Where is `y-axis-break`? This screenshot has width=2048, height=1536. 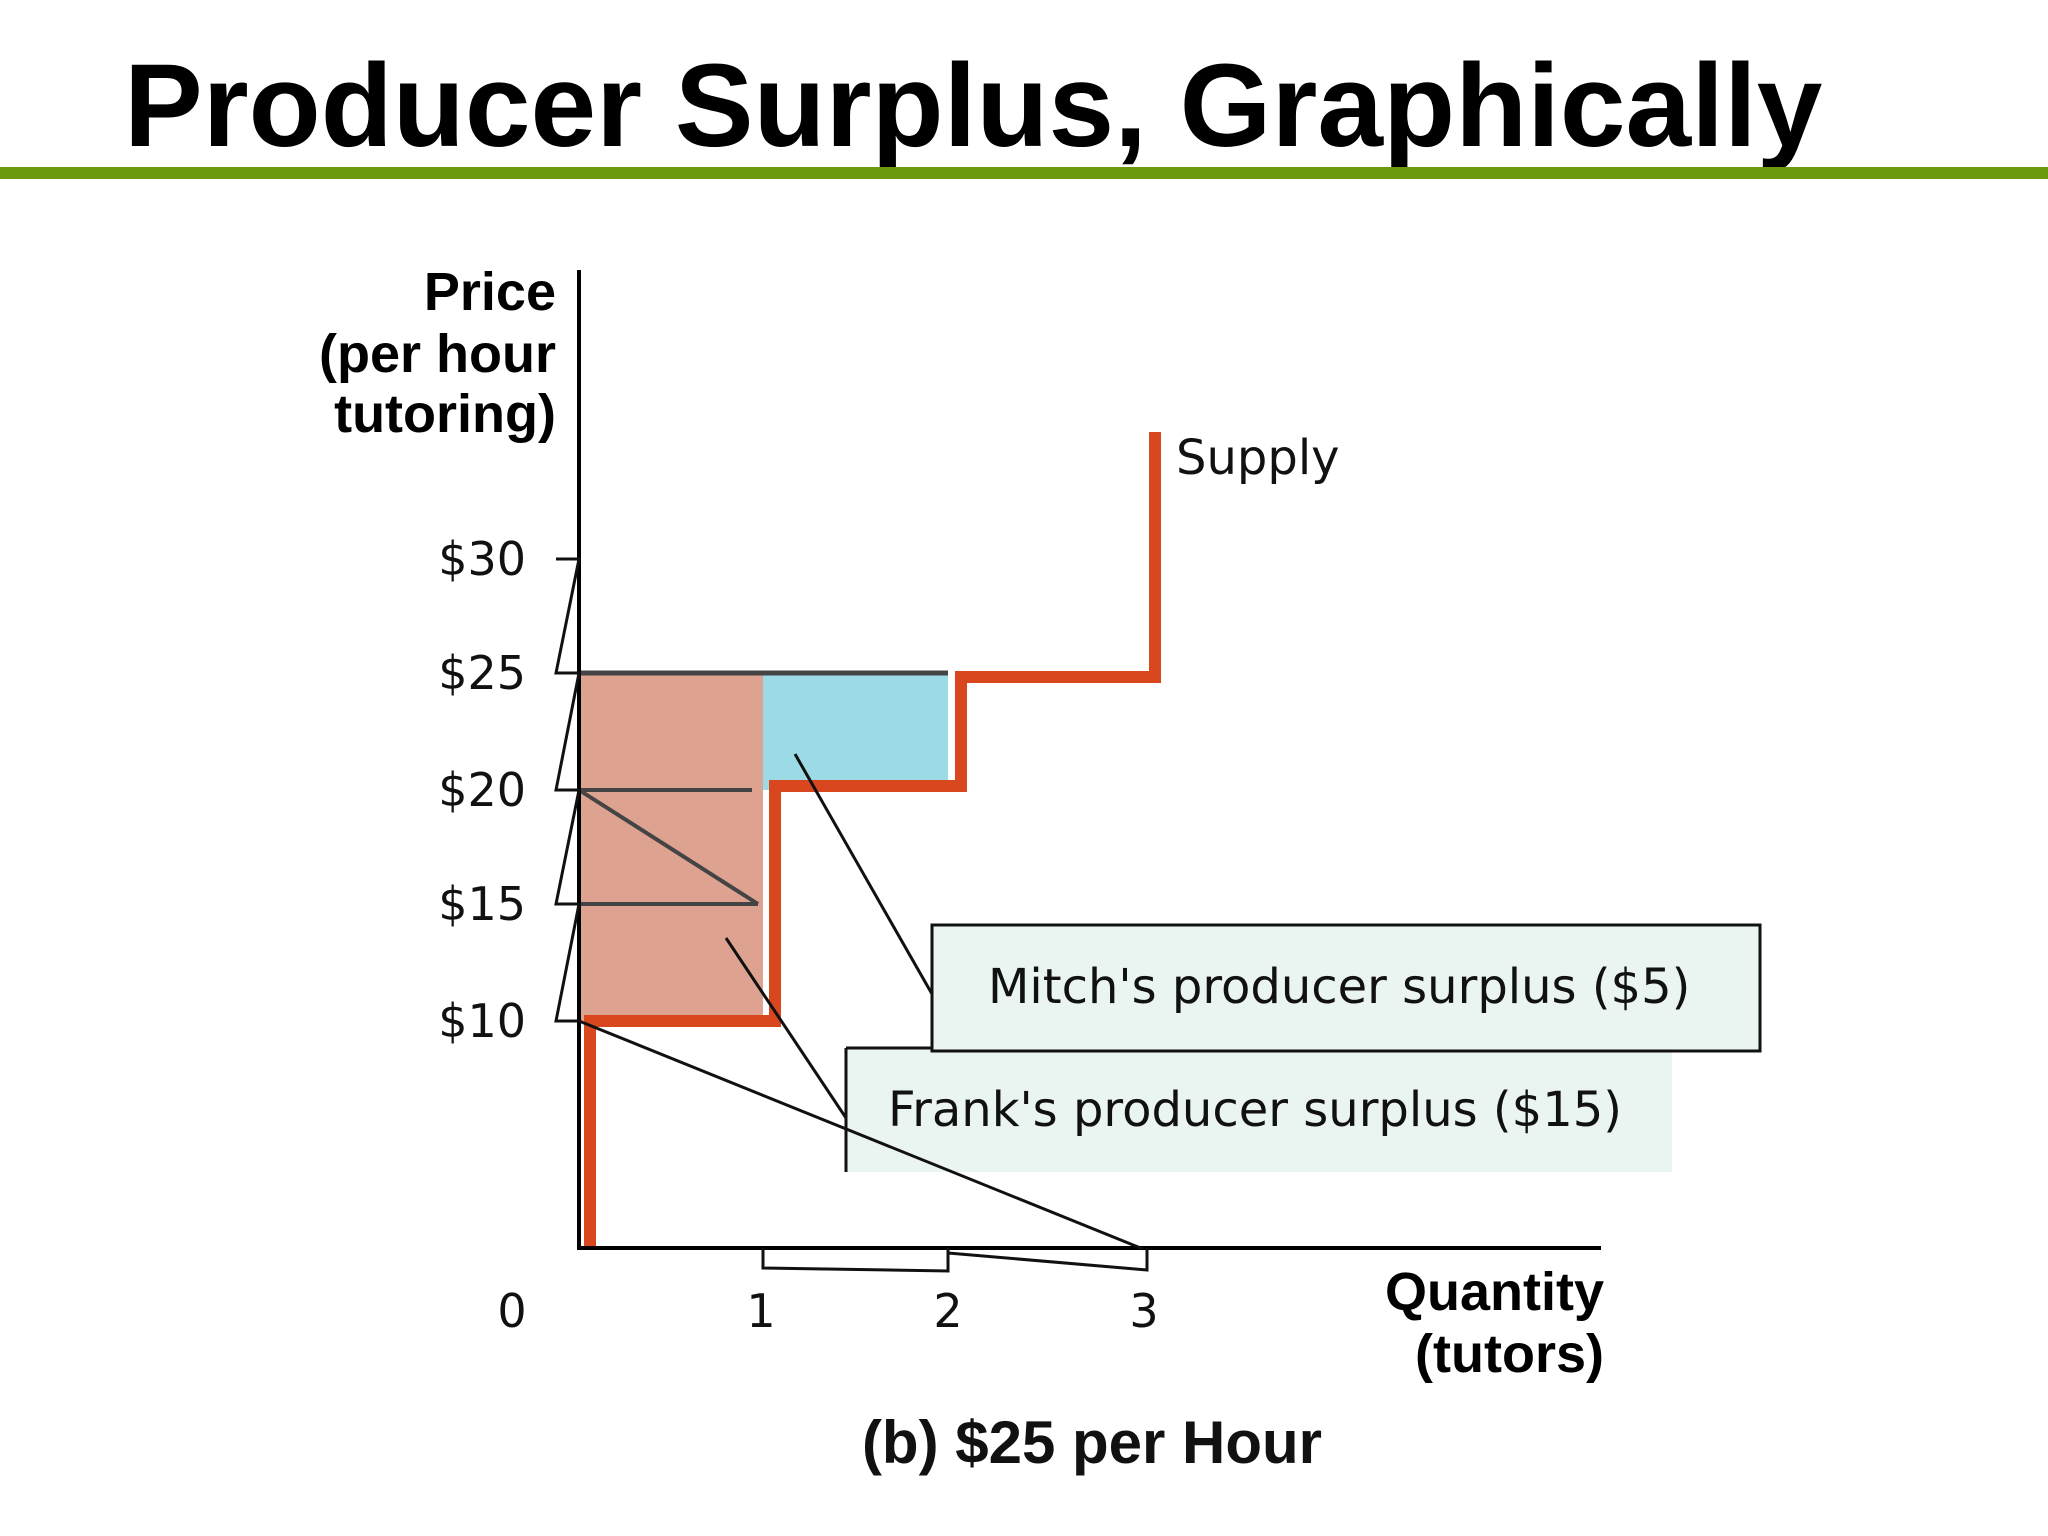 y-axis-break is located at coordinates (567, 790).